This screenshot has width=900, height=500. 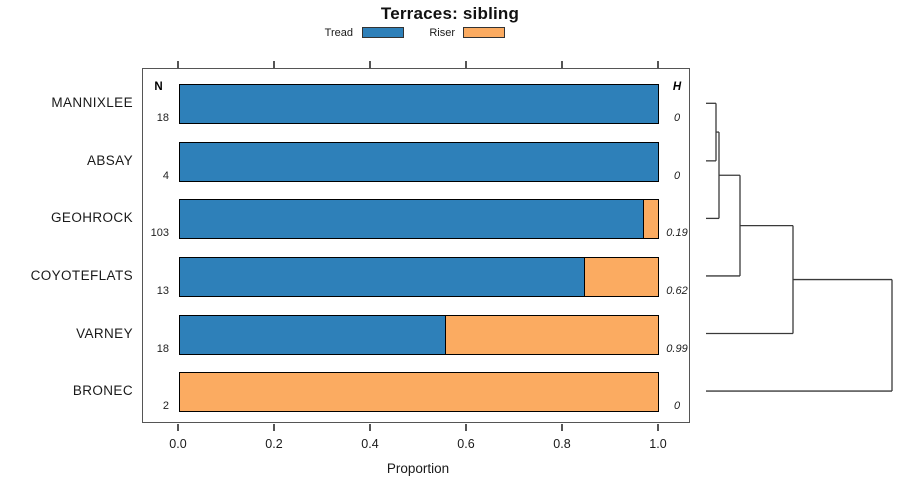 I want to click on category-label: MANNIXLEE, so click(x=92, y=103).